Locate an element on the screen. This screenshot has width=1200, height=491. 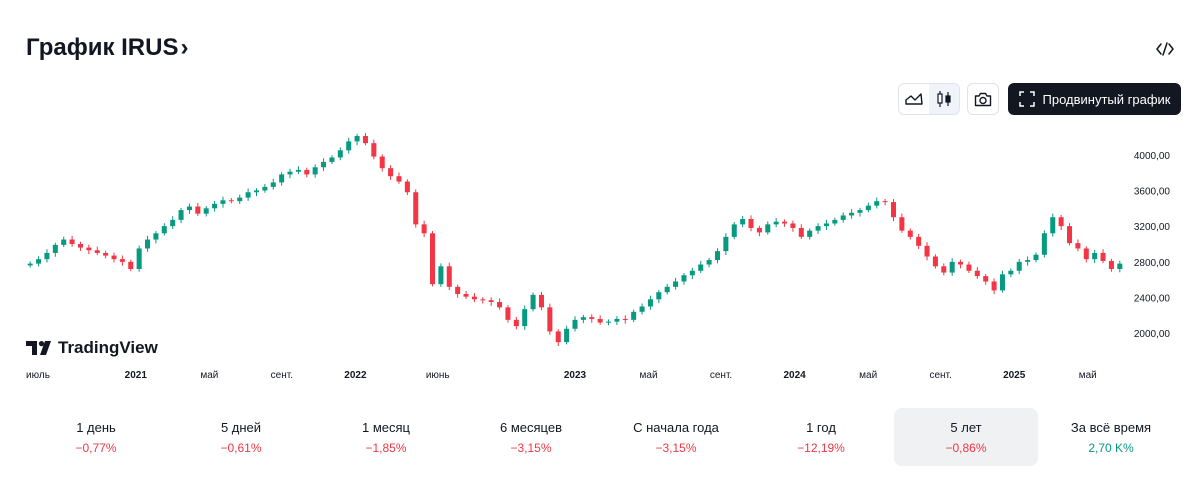
tradingview-logo: TradingView is located at coordinates (92, 348).